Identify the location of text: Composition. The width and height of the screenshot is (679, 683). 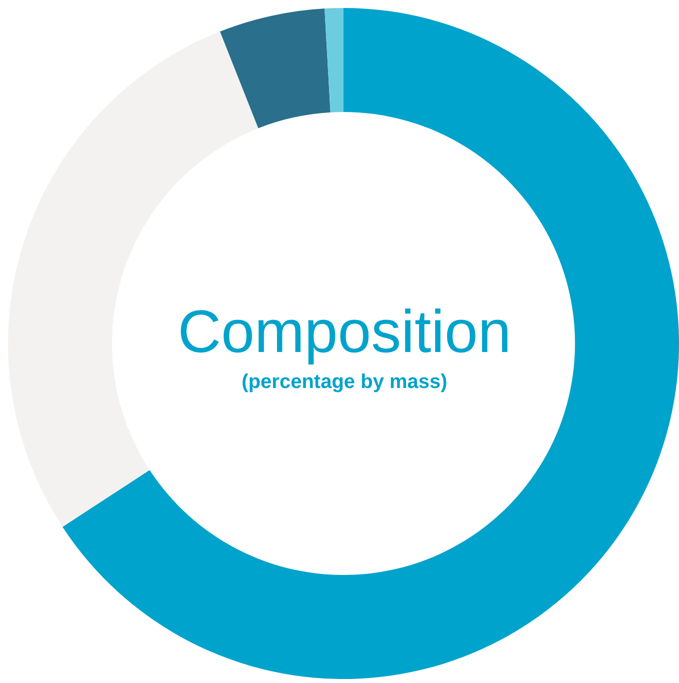
(344, 332).